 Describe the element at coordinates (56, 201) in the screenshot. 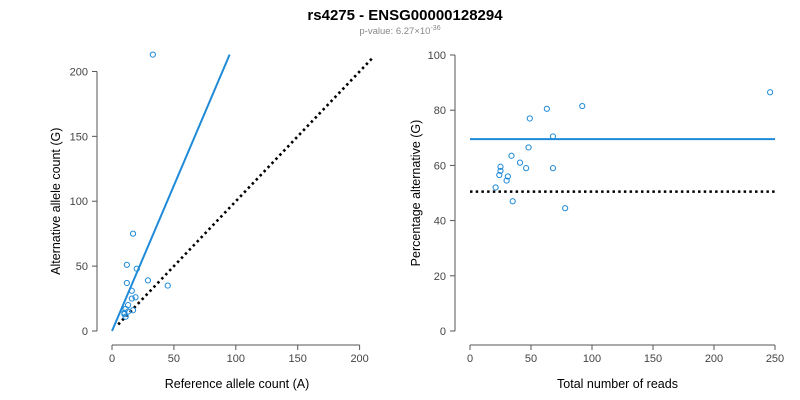

I see `left-y-axis-title: Alternative allele count (G)` at that location.